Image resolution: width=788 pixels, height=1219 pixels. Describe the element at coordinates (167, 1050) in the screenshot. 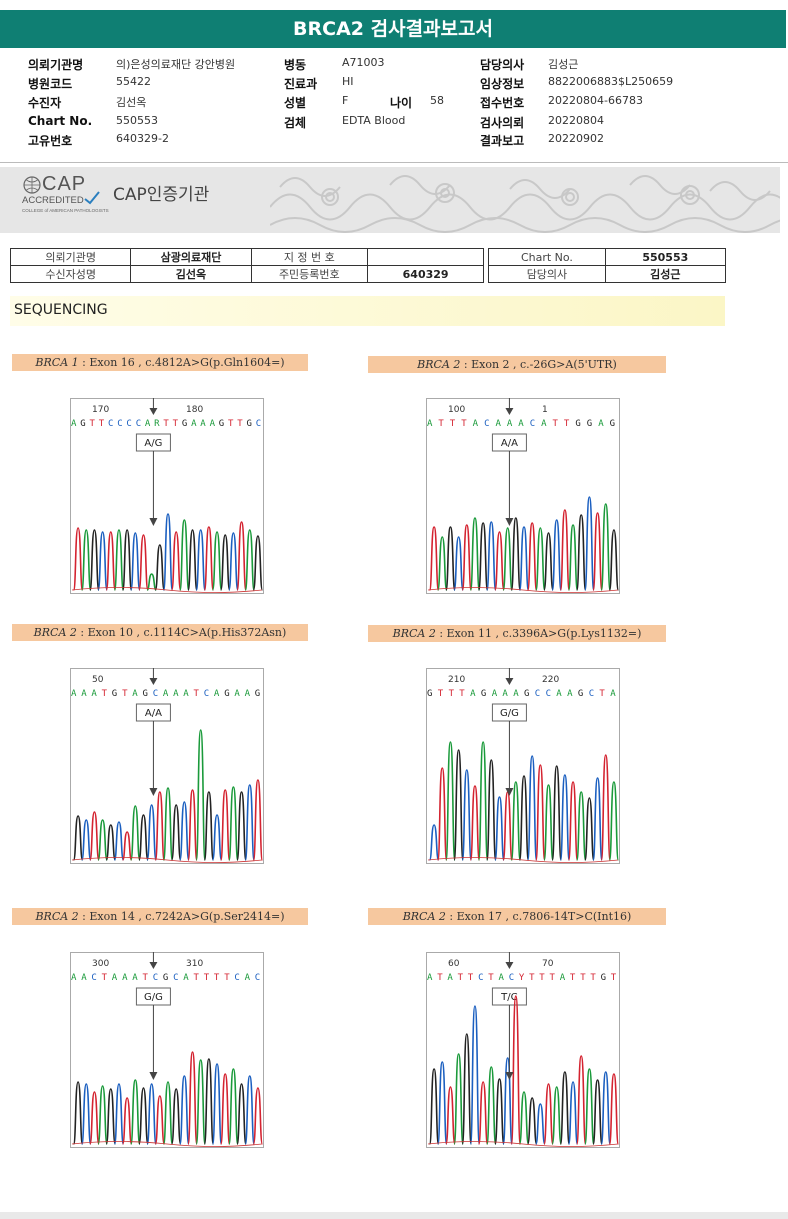

I see `chromatogram: 300 310 A A C T A A A T C G C A T T T T C A C G/G` at that location.